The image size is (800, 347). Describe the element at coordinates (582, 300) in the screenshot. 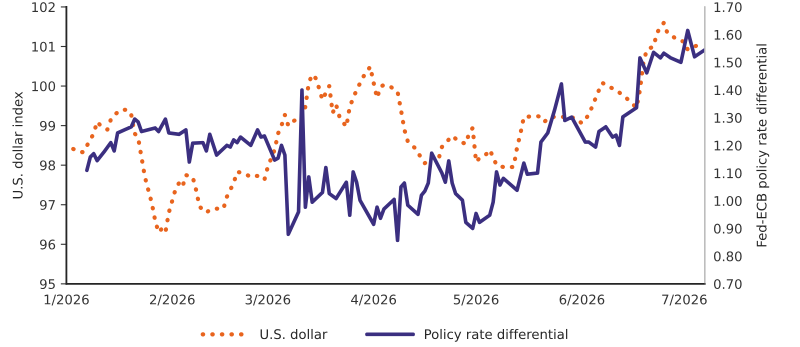

I see `x-tick-label: 6/2026` at that location.